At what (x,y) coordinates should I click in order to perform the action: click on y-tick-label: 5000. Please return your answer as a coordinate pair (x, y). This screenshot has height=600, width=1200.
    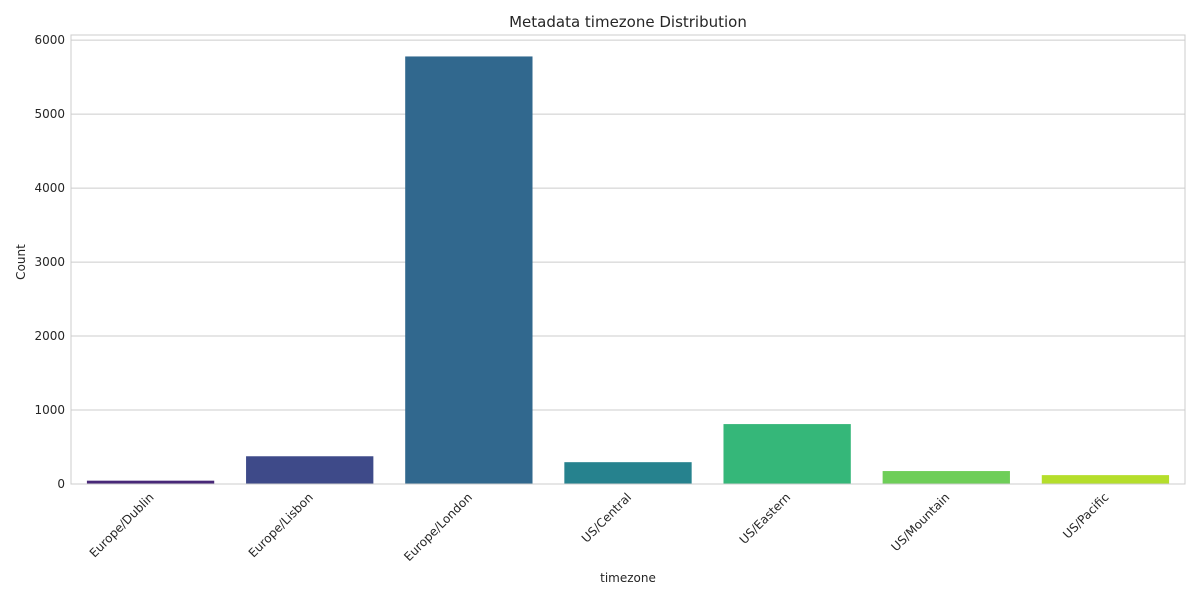
    Looking at the image, I should click on (49, 114).